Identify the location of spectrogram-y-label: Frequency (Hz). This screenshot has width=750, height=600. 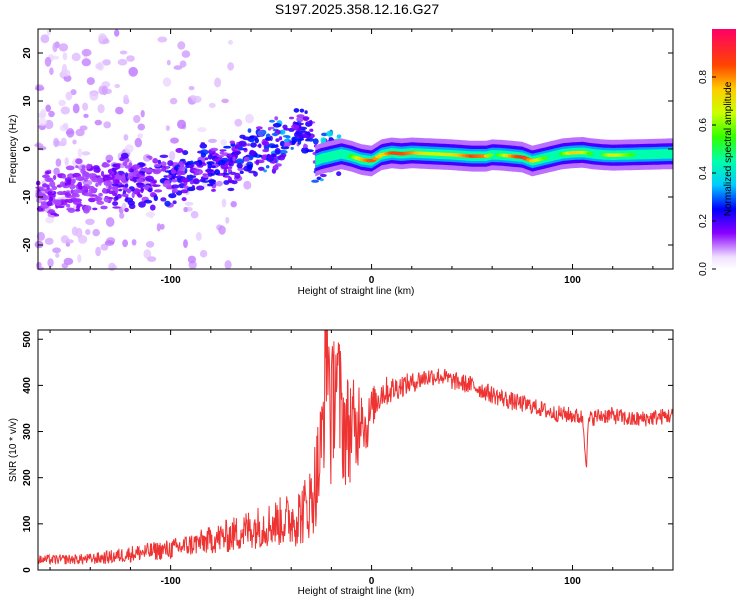
(13, 149).